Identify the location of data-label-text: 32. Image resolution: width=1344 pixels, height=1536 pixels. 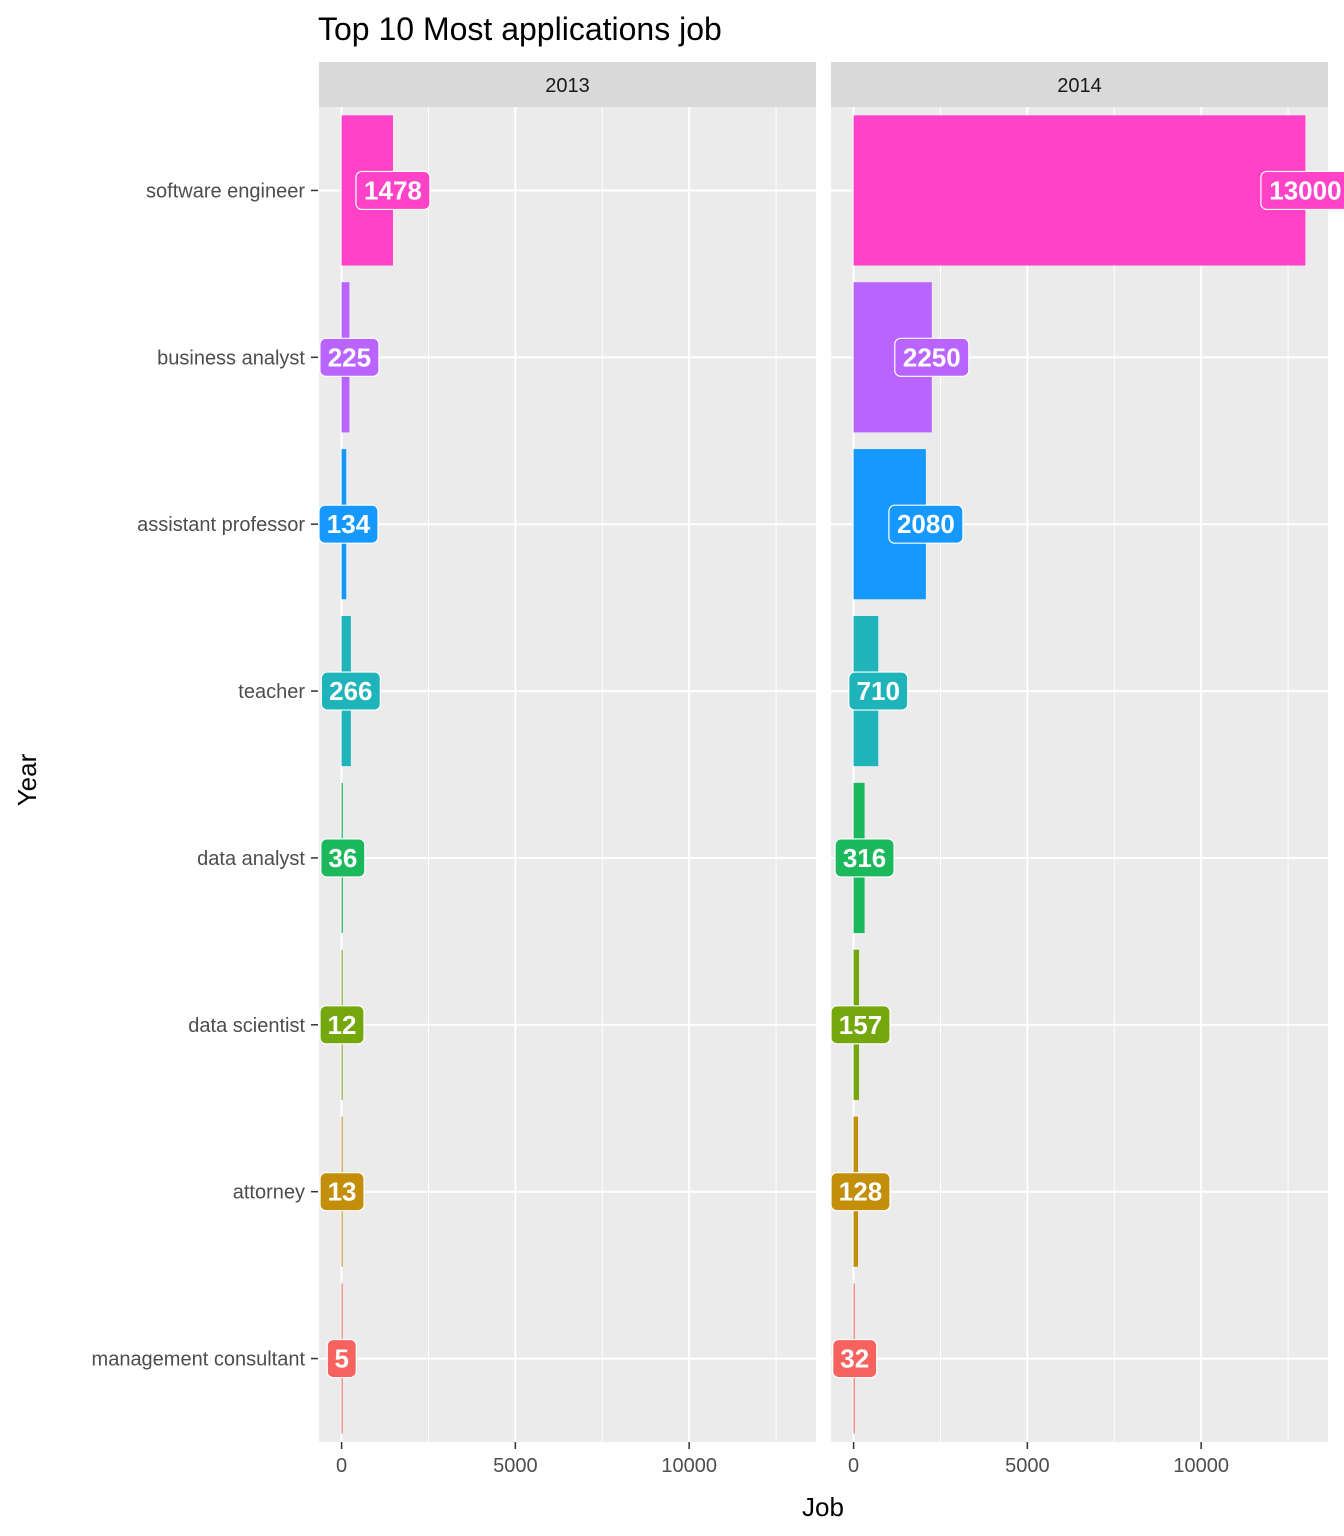
(854, 1359).